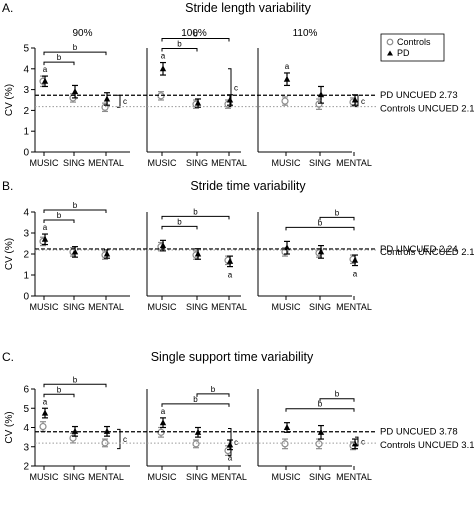 Image resolution: width=474 pixels, height=506 pixels. I want to click on y-tick-label: 5, so click(26, 49).